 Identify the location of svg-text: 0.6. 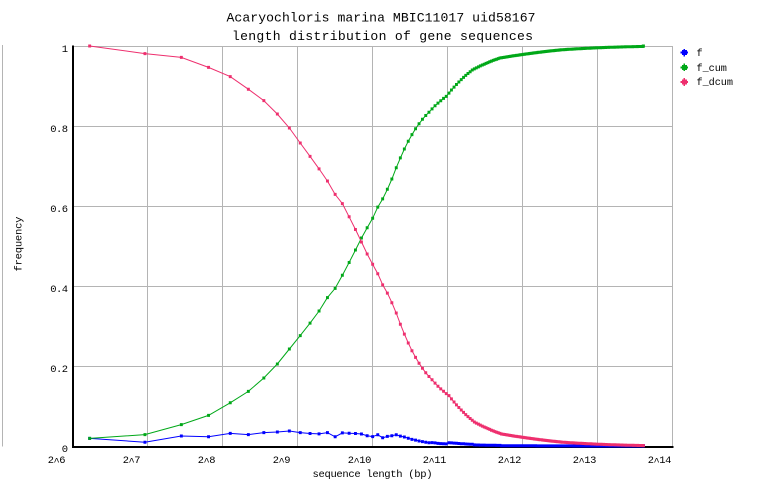
(59, 210).